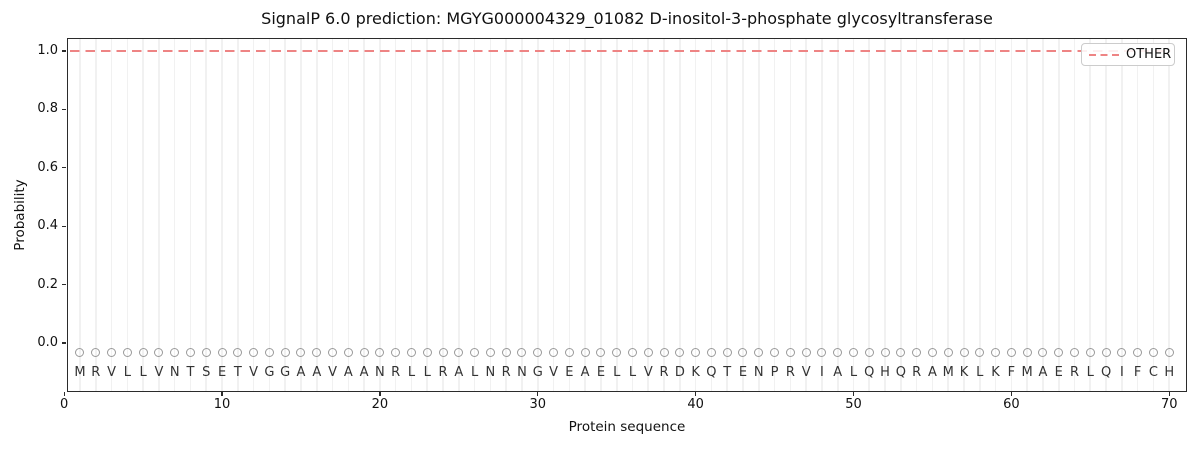  What do you see at coordinates (380, 404) in the screenshot?
I see `x-tick-label: 20` at bounding box center [380, 404].